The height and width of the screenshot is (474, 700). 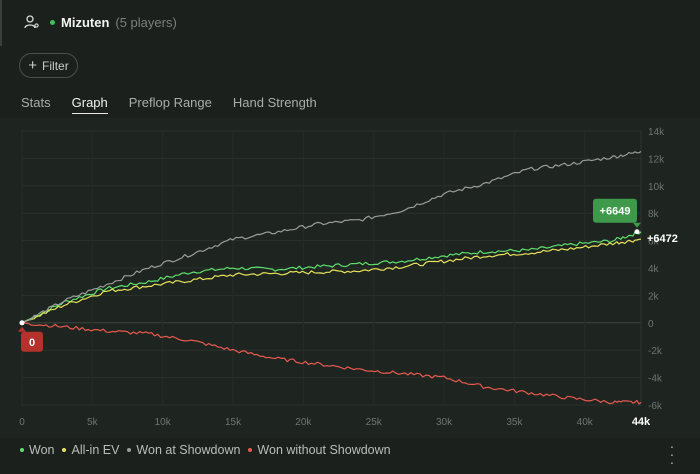 I want to click on y-tick-label: 2k, so click(x=654, y=296).